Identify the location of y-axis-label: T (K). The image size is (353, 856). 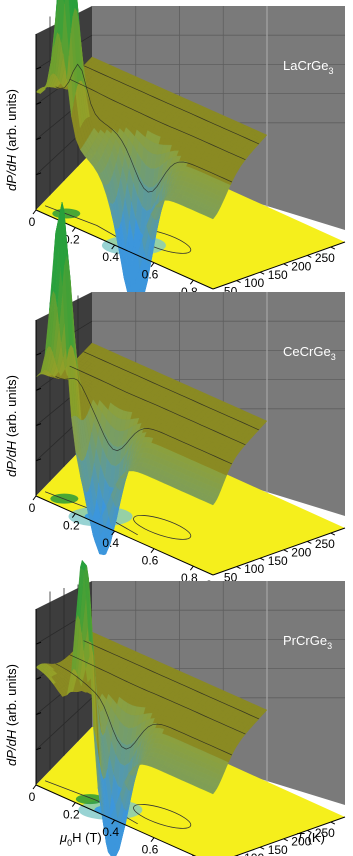
(310, 837).